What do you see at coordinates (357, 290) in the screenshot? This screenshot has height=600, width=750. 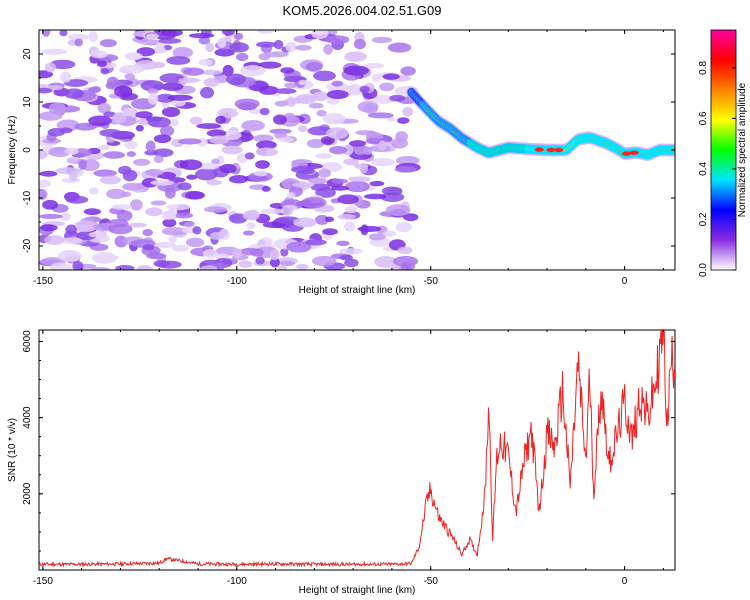 I see `spectrogram-xlabel: Height of straight line (km)` at bounding box center [357, 290].